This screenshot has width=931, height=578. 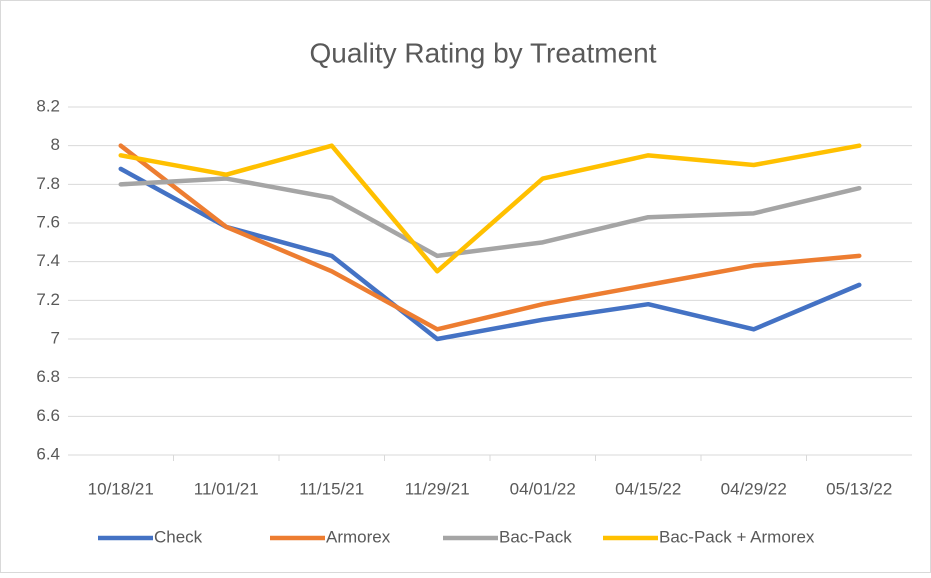 What do you see at coordinates (437, 488) in the screenshot?
I see `x-tick-label: 11/29/21` at bounding box center [437, 488].